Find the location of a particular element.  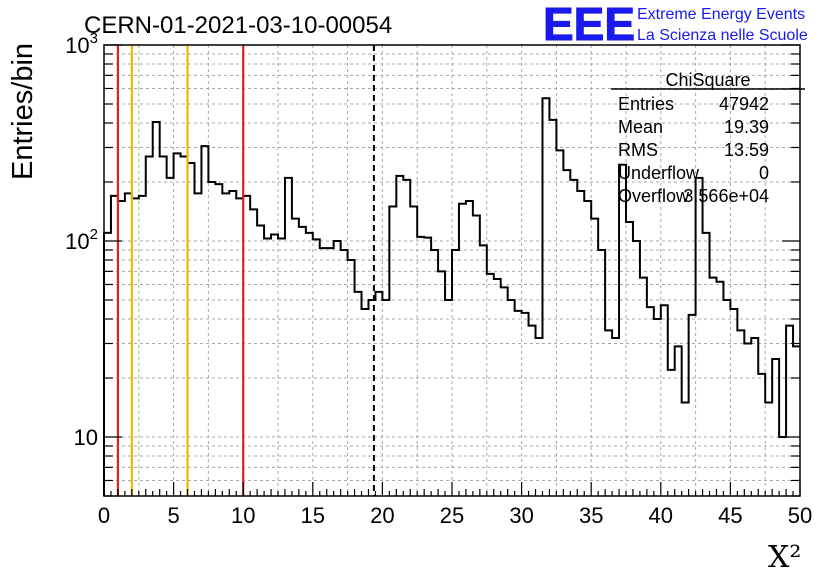

x-tick-label: 40 is located at coordinates (661, 515).